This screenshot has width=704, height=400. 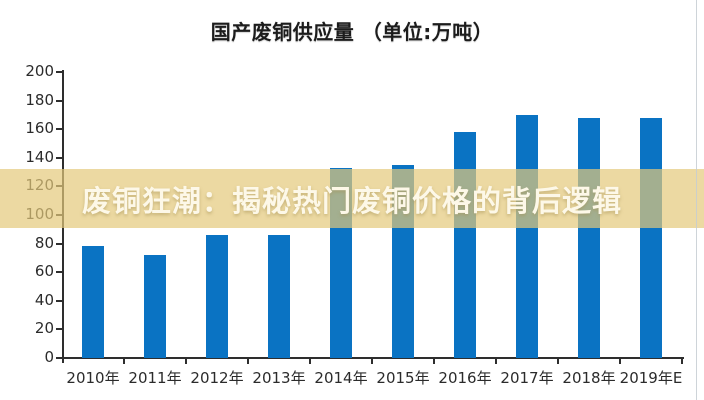 I want to click on x-tick-label: 2015年, so click(x=403, y=378).